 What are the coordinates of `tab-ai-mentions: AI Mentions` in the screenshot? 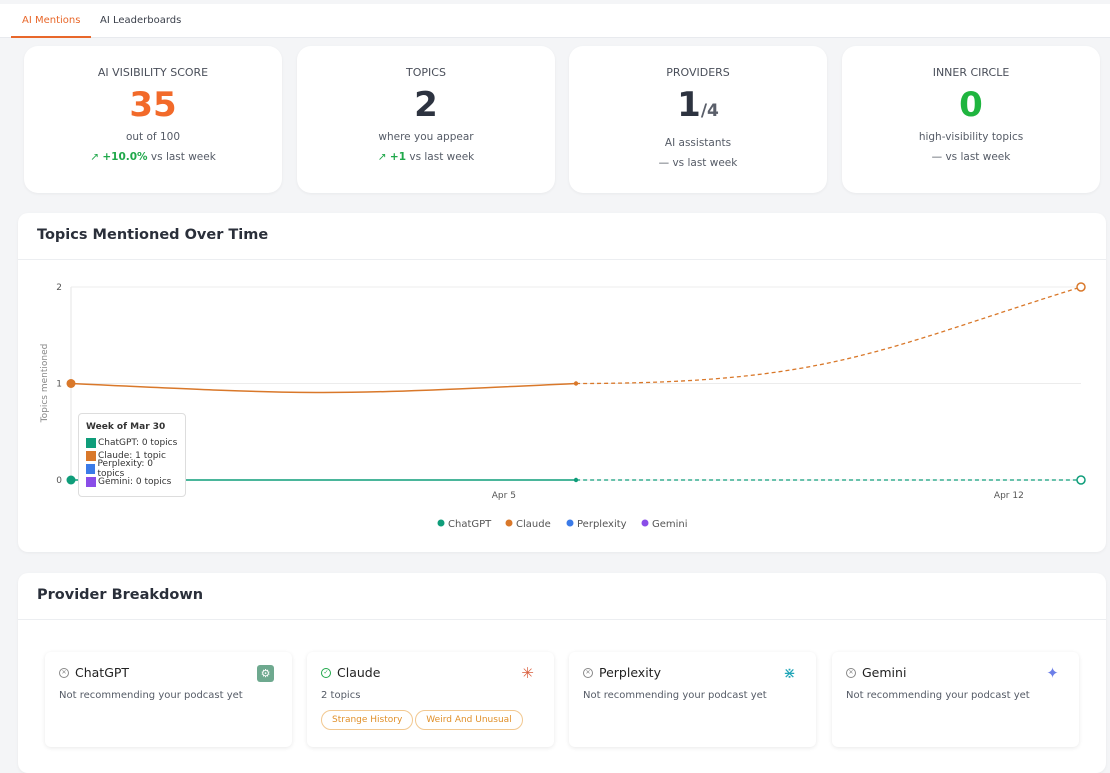 It's located at (51, 21).